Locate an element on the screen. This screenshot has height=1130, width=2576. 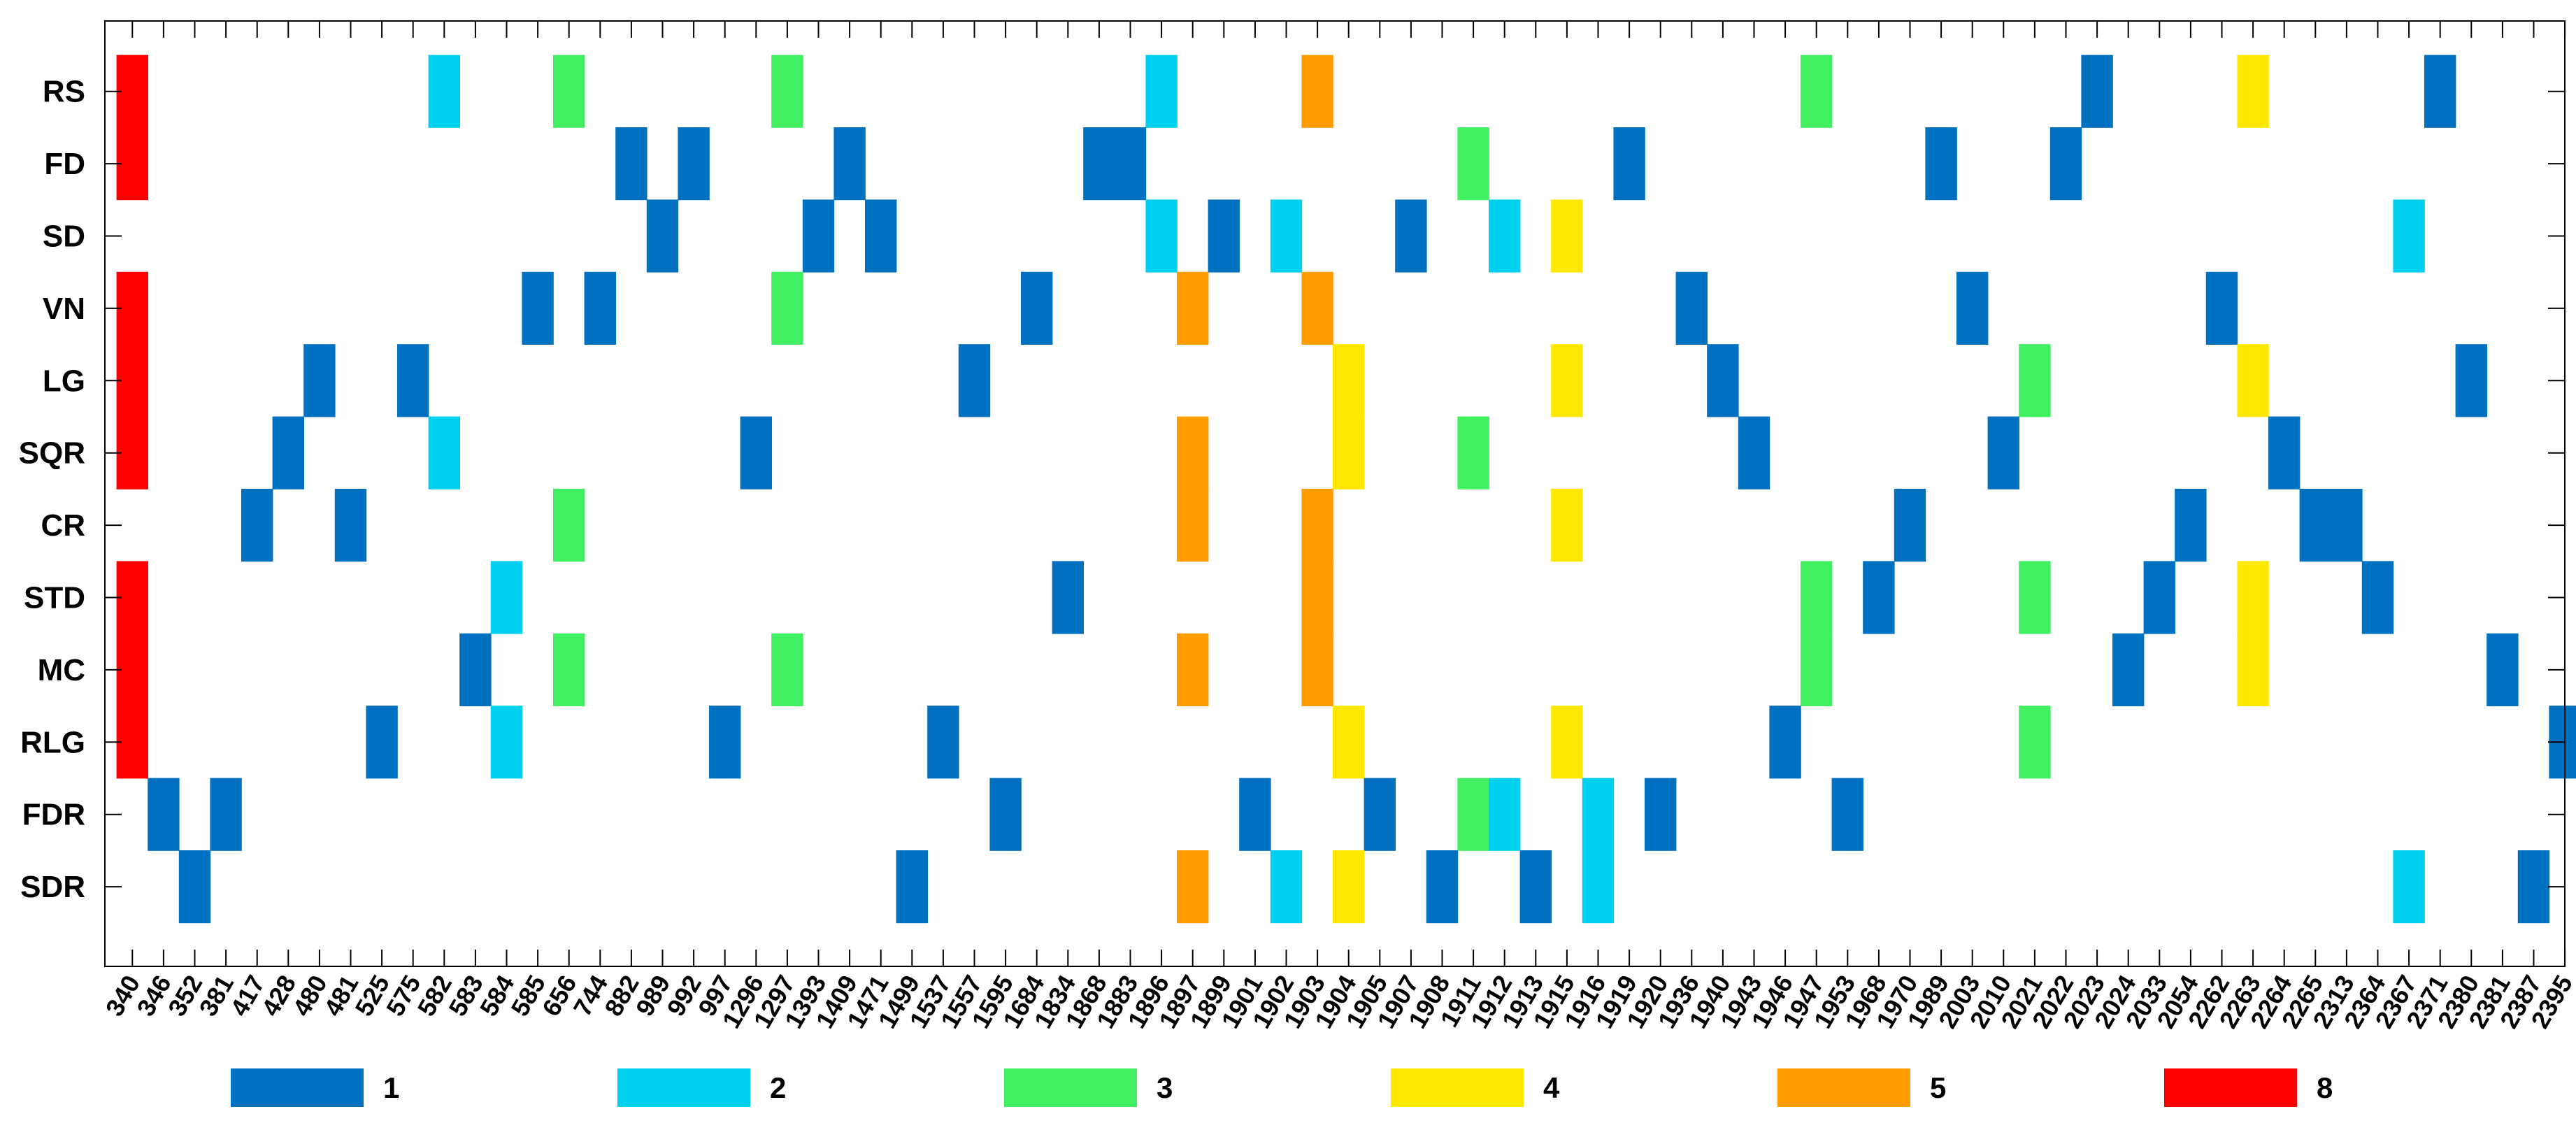
y-tick-label: SD is located at coordinates (64, 237).